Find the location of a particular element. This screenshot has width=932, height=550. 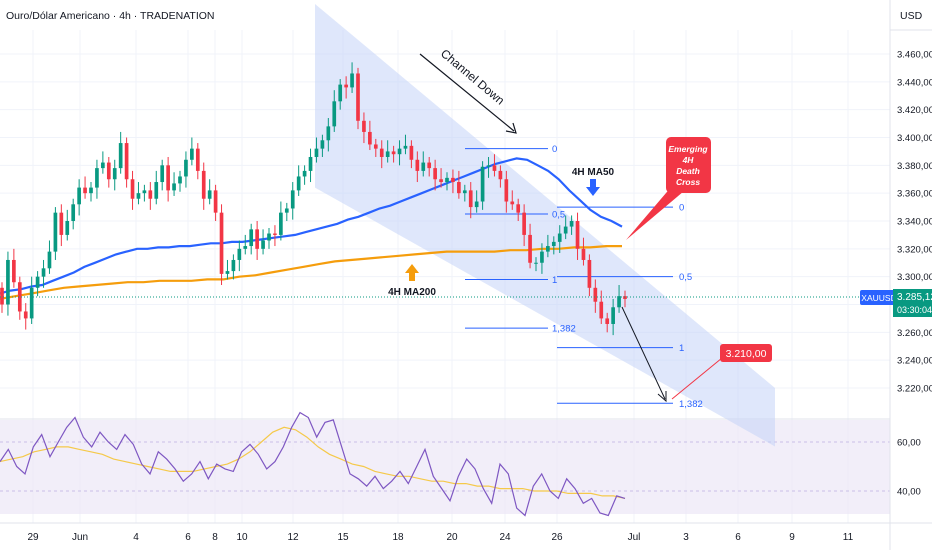

rsi-tick-label: 60,00 is located at coordinates (909, 443).